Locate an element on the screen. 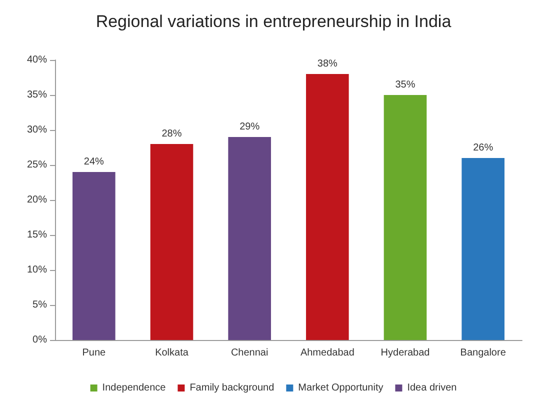 The height and width of the screenshot is (400, 547). x-tick-label: Pune is located at coordinates (94, 353).